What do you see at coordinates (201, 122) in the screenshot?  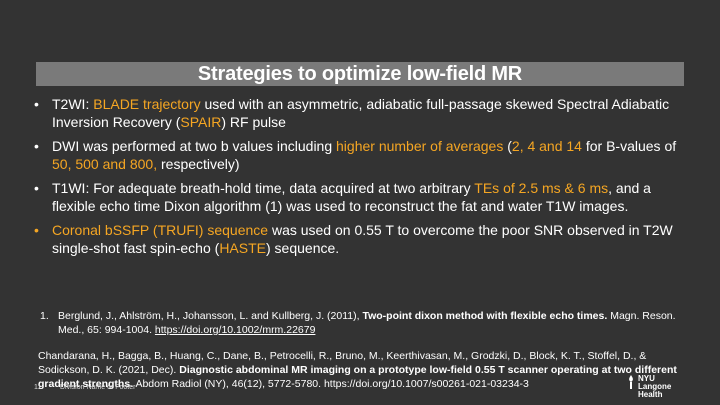 I see `highlighted-text: SPAIR` at bounding box center [201, 122].